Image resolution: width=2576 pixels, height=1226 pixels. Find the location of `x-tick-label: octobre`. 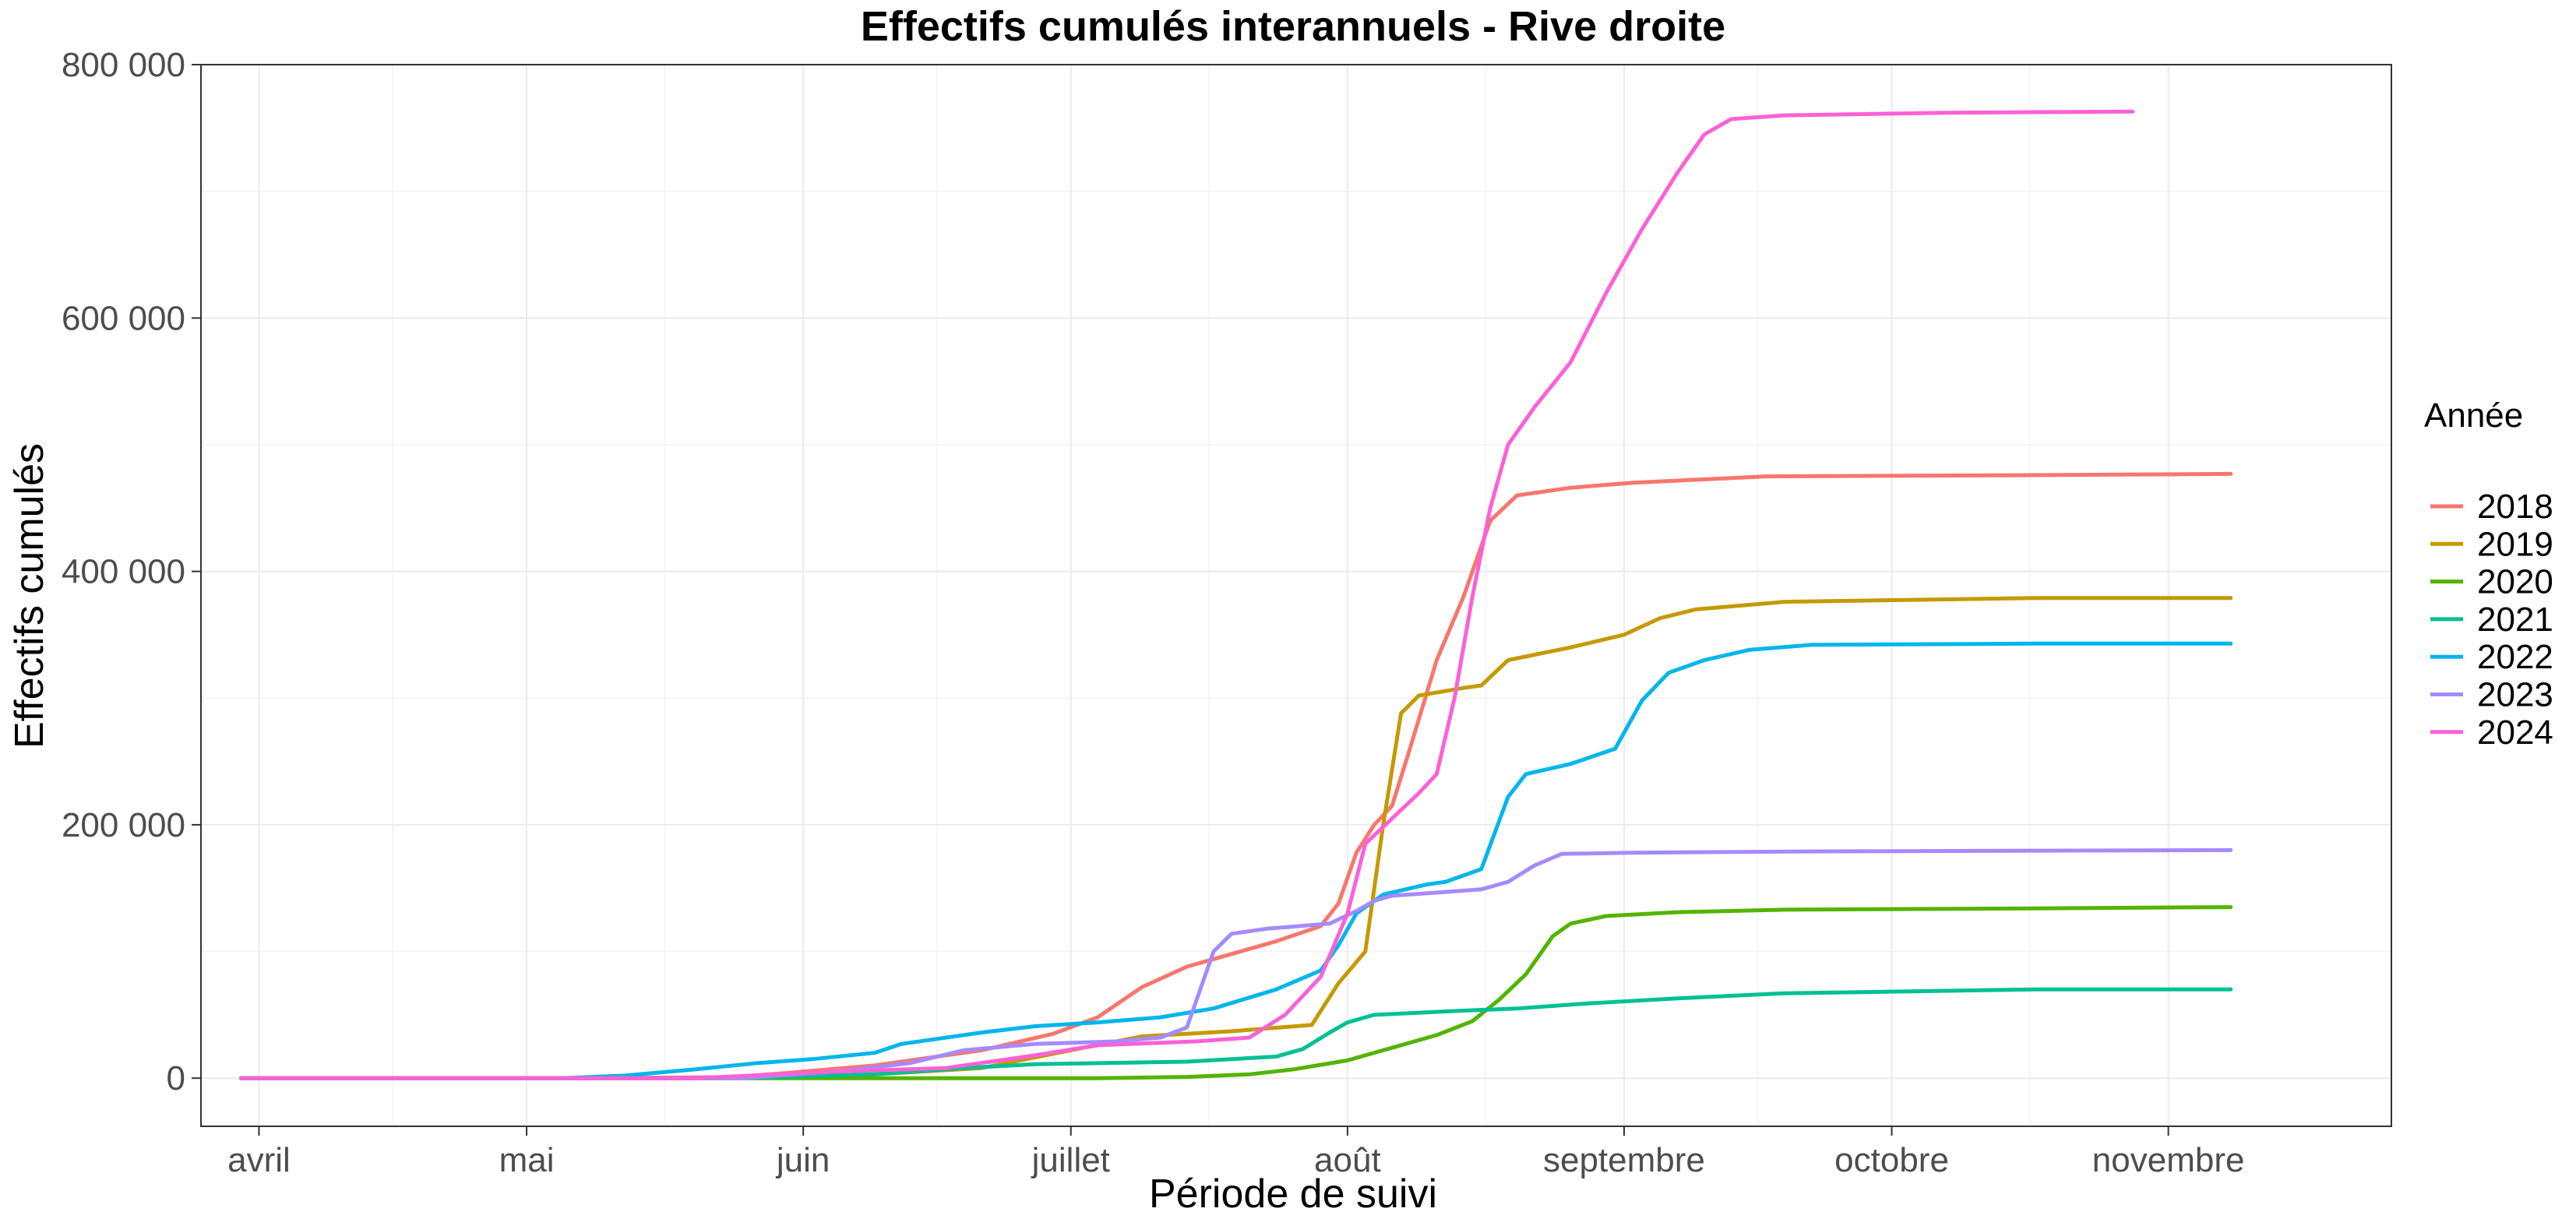

x-tick-label: octobre is located at coordinates (1891, 1160).